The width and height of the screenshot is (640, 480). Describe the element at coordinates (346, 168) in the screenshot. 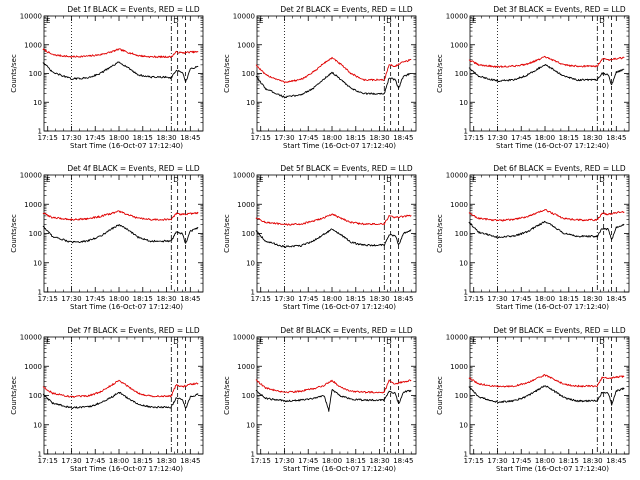

I see `panel-title: Det 5f BLACK = Events, RED = LLD` at that location.